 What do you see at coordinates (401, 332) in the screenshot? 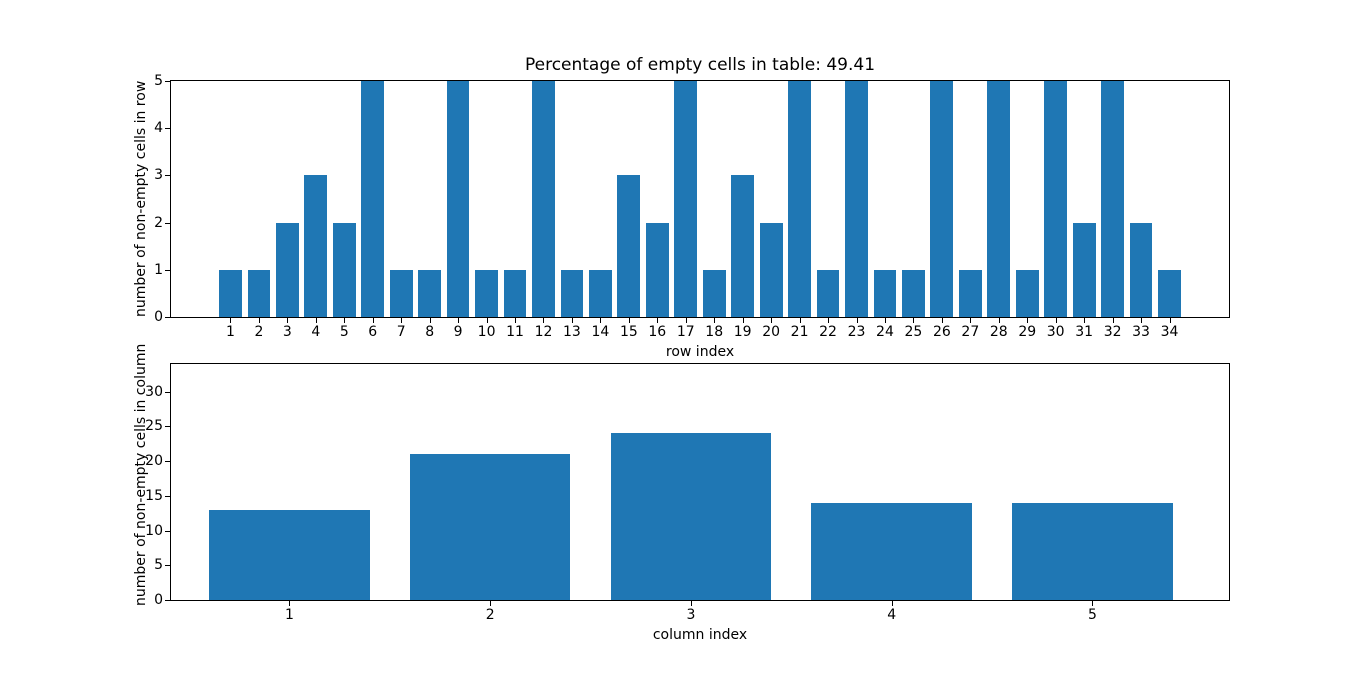
I see `x-tick-label: 7` at bounding box center [401, 332].